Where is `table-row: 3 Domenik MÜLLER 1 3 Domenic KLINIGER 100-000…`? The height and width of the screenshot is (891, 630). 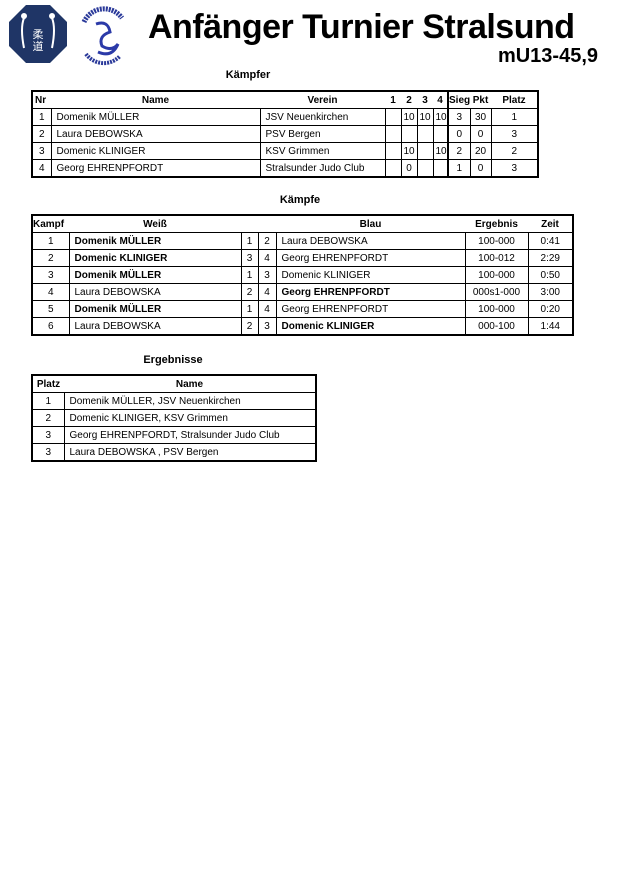 table-row: 3 Domenik MÜLLER 1 3 Domenic KLINIGER 100-000… is located at coordinates (302, 275).